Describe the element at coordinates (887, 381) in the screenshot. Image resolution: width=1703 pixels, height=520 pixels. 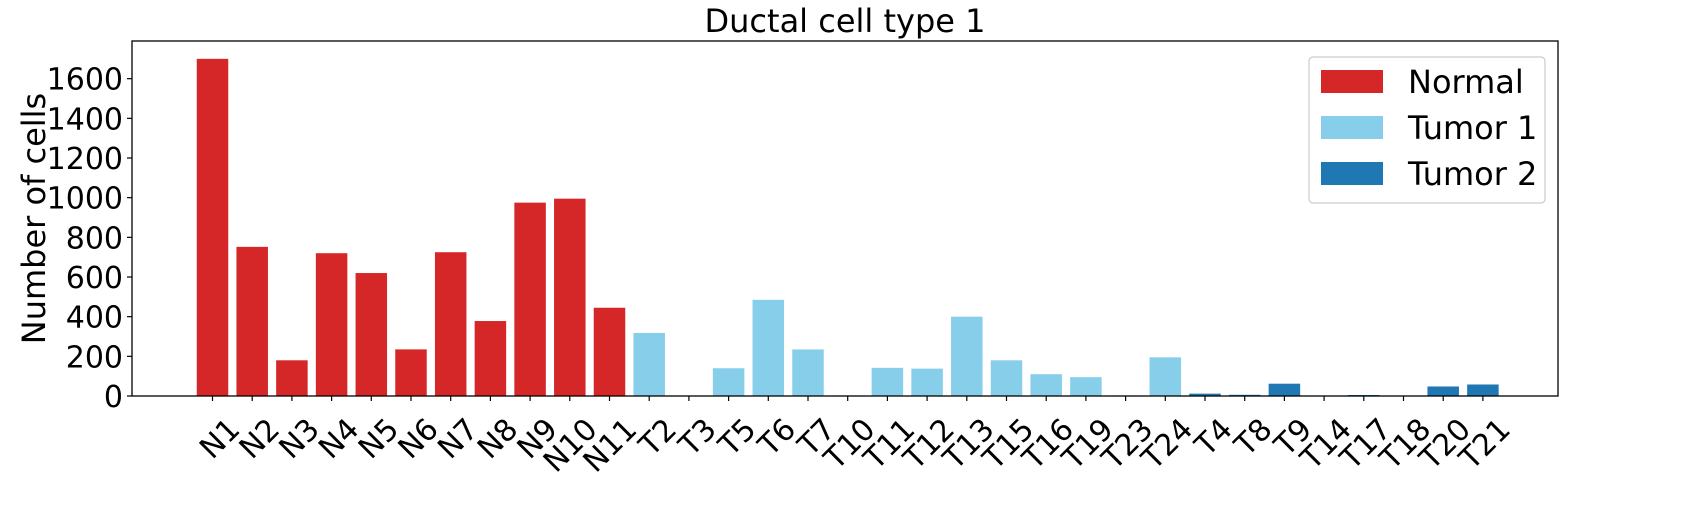
I see `bar-t11` at that location.